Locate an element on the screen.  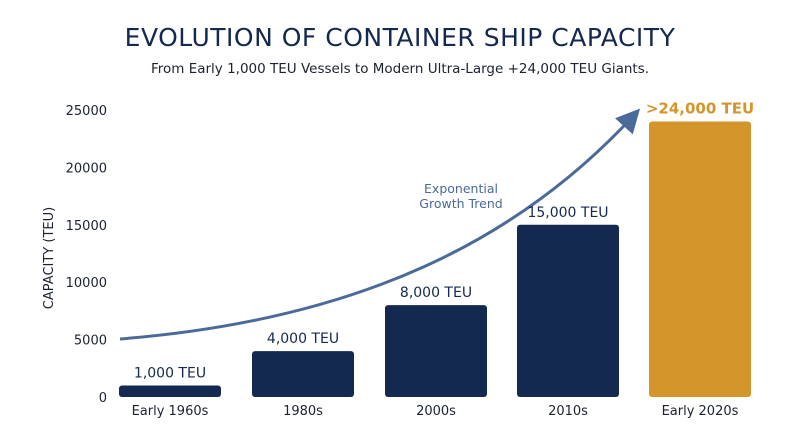
chart-title: EVOLUTION OF CONTAINER SHIP CAPACITY is located at coordinates (400, 37).